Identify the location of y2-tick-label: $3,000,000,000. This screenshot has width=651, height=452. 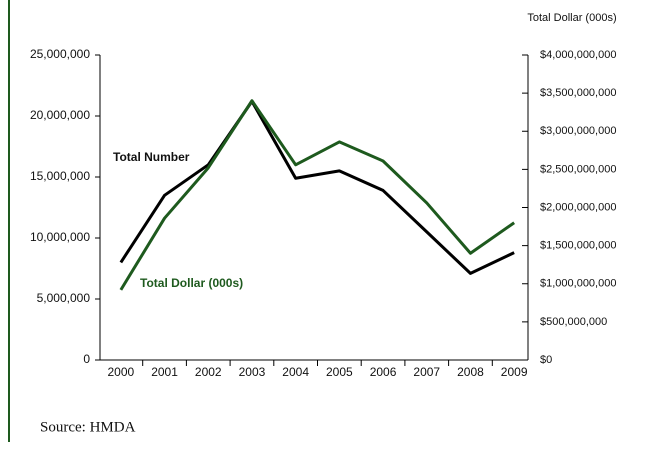
(578, 131).